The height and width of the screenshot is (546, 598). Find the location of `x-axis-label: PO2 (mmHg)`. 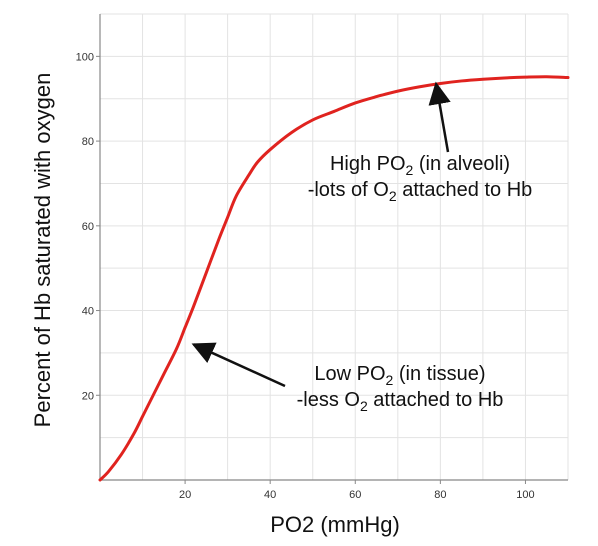

x-axis-label: PO2 (mmHg) is located at coordinates (335, 524).